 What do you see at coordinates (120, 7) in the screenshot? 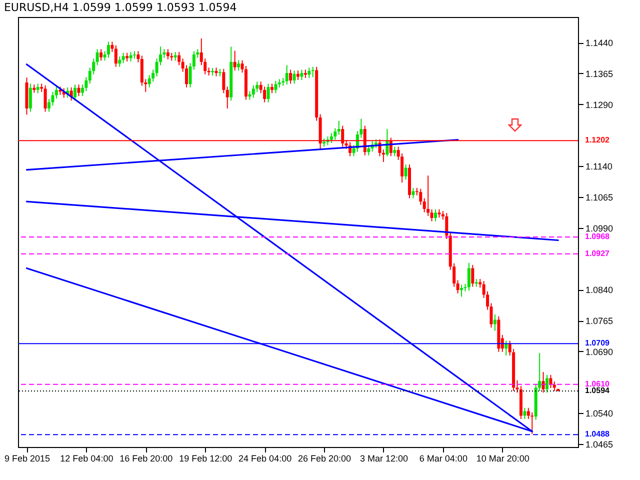
I see `chart-title: EURUSD,H4 1.0599 1.0599 1.0593 1.0594` at bounding box center [120, 7].